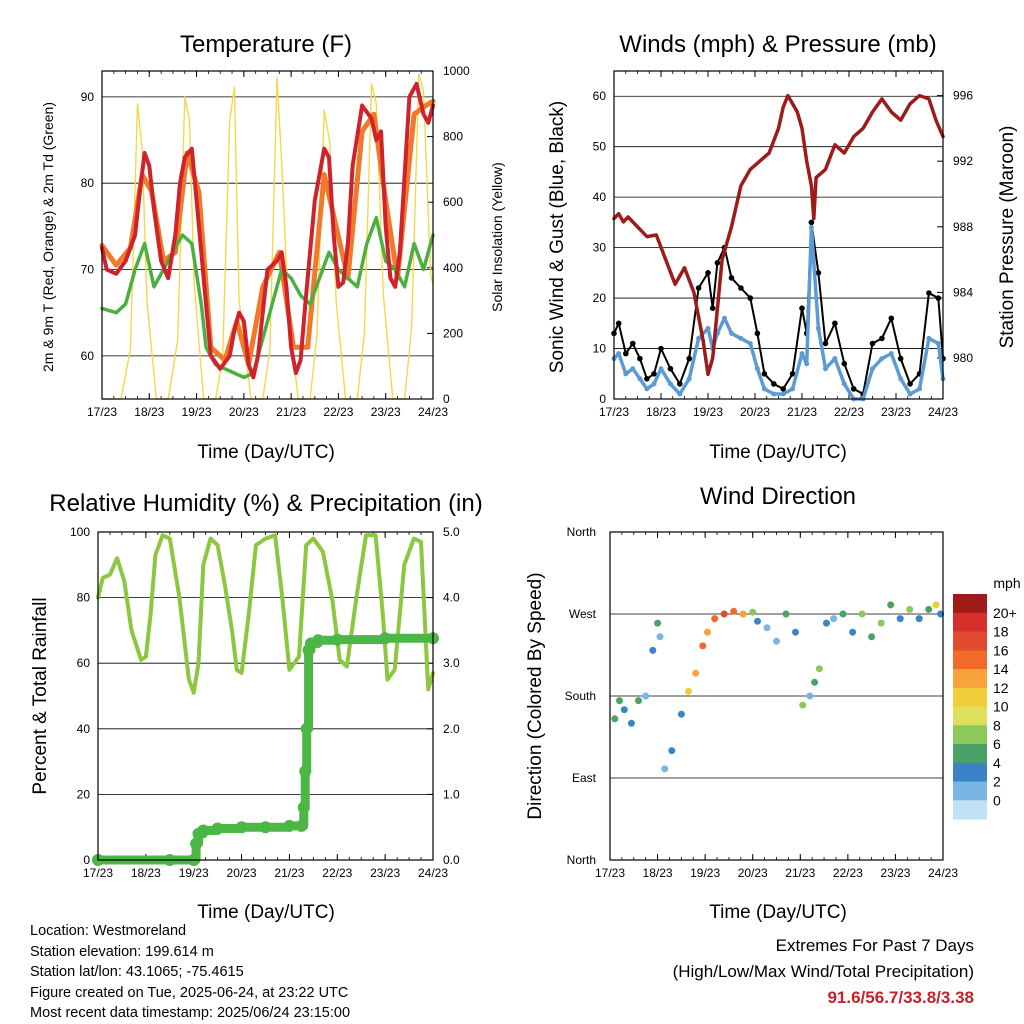  What do you see at coordinates (1001, 669) in the screenshot?
I see `colorbar-label: 14` at bounding box center [1001, 669].